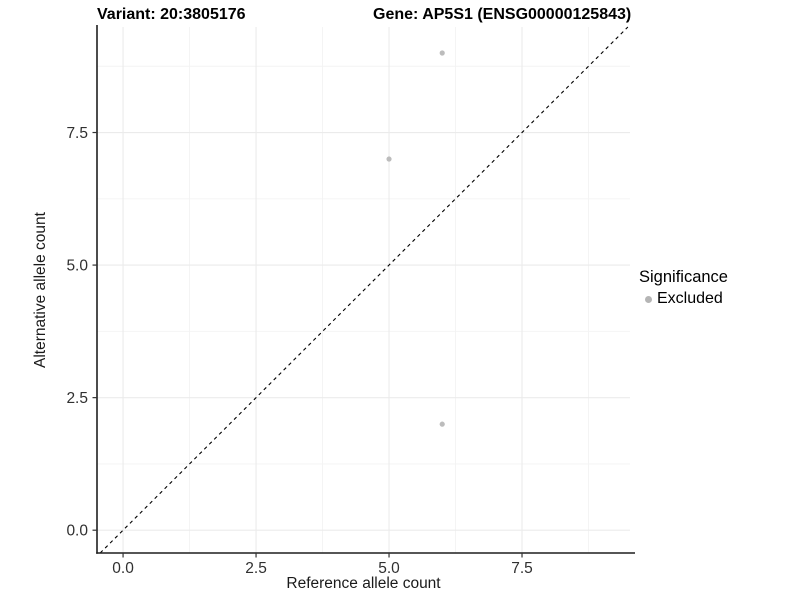 This screenshot has width=800, height=600. Describe the element at coordinates (648, 299) in the screenshot. I see `excluded-point-icon` at that location.